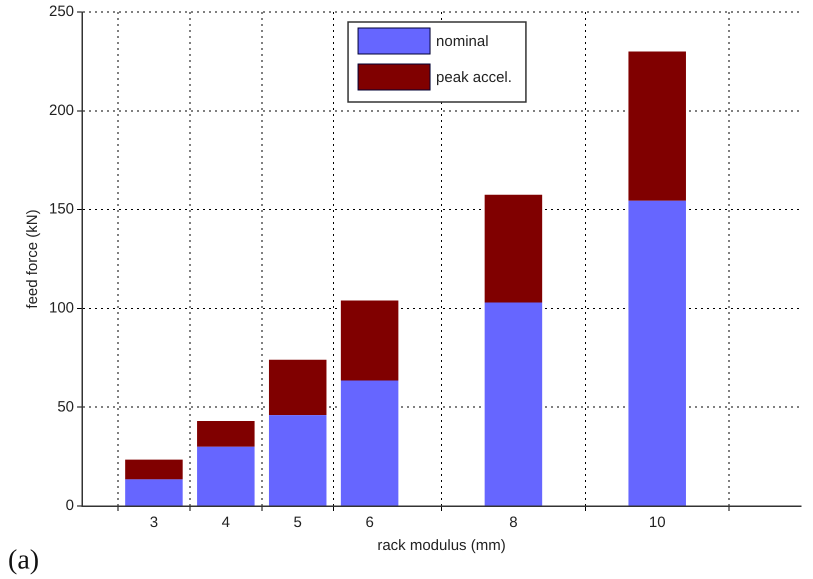  What do you see at coordinates (61, 11) in the screenshot?
I see `y-tick-label: 250` at bounding box center [61, 11].